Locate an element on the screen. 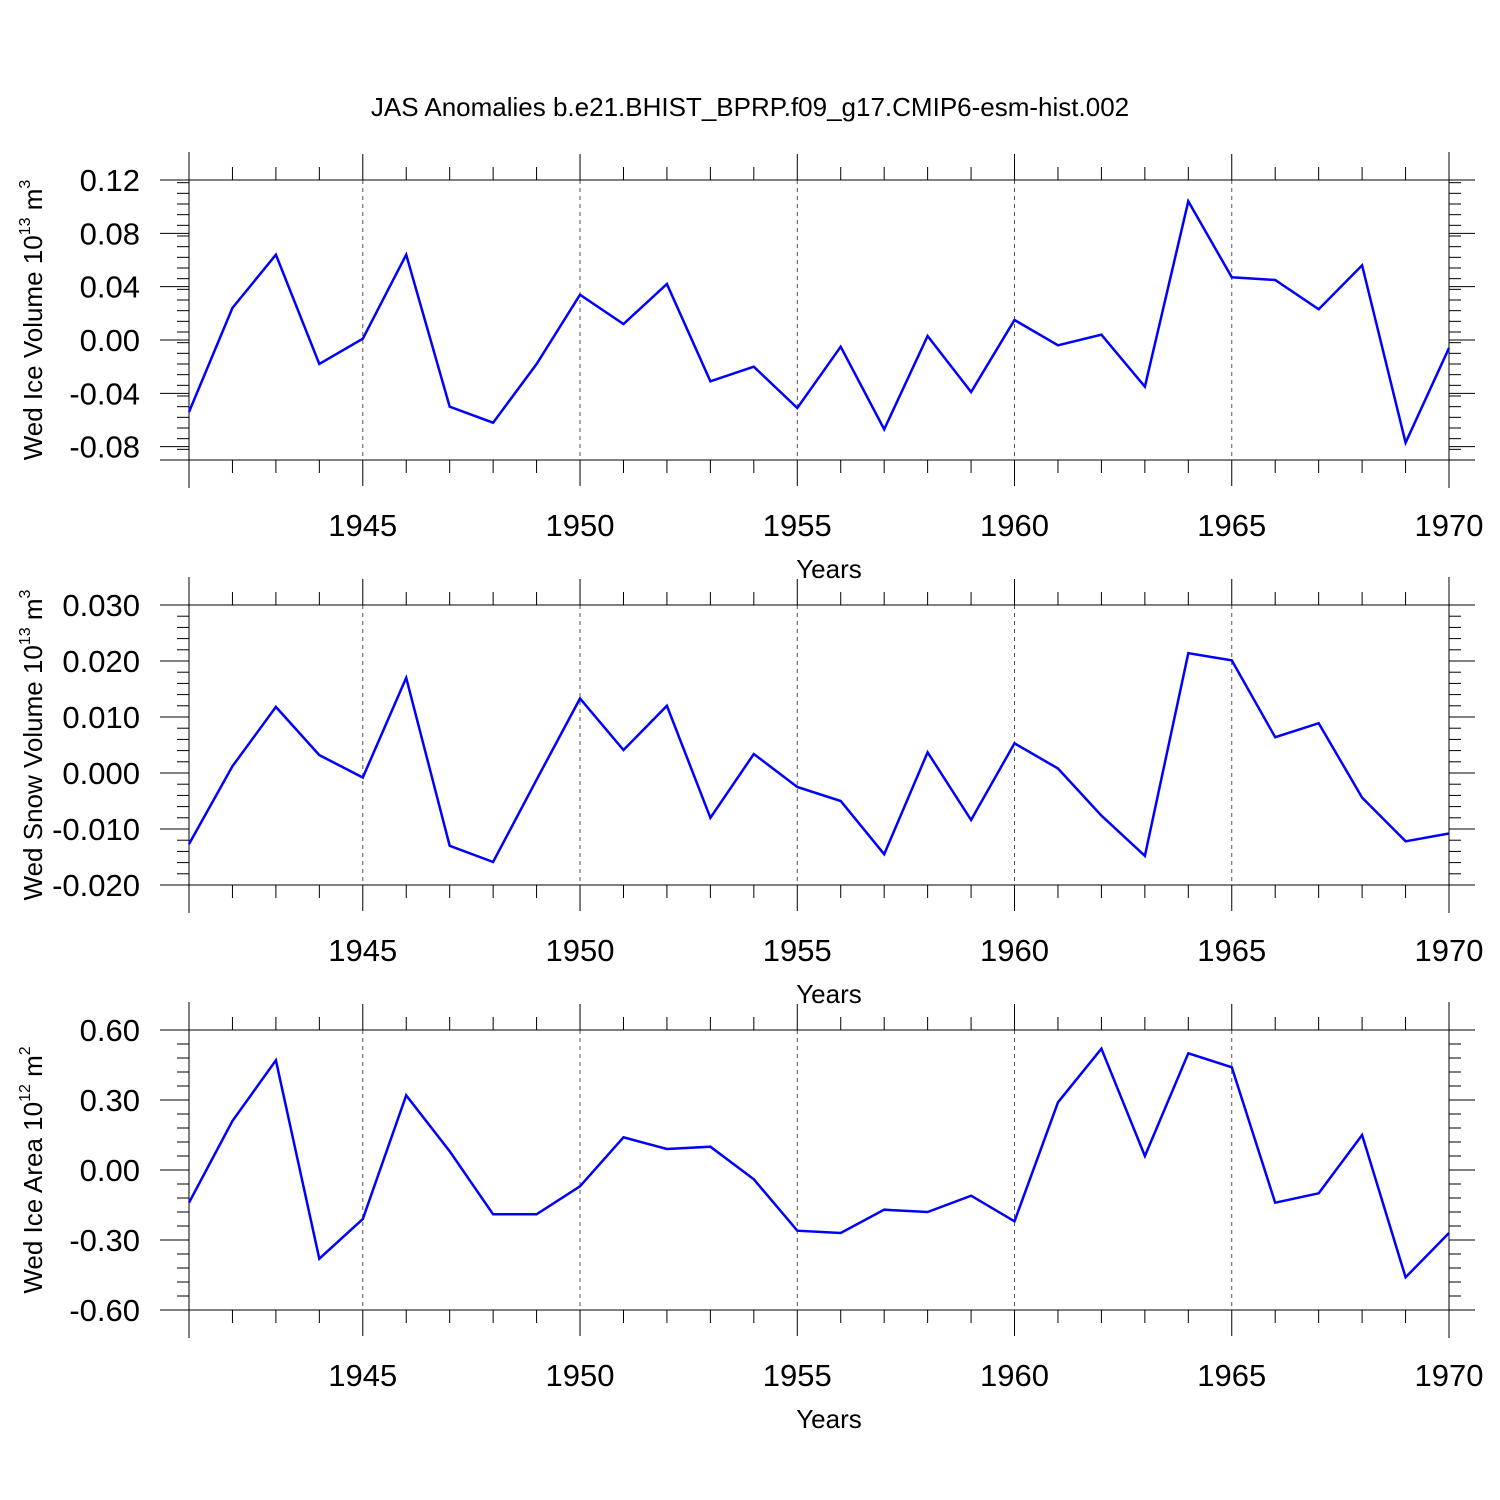 The image size is (1500, 1500). y-tick-label: 0.000 is located at coordinates (101, 773).